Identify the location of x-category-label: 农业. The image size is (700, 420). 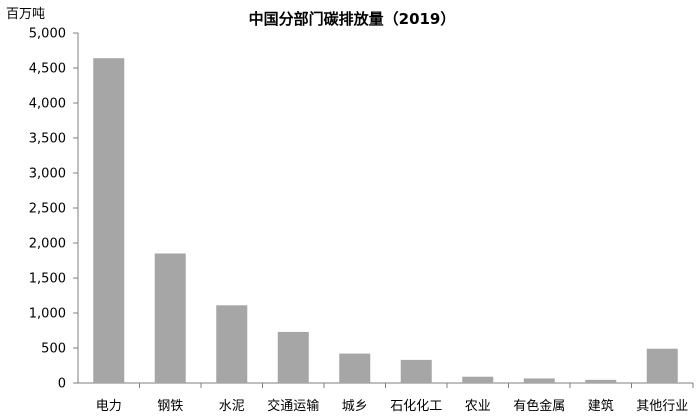
(478, 406).